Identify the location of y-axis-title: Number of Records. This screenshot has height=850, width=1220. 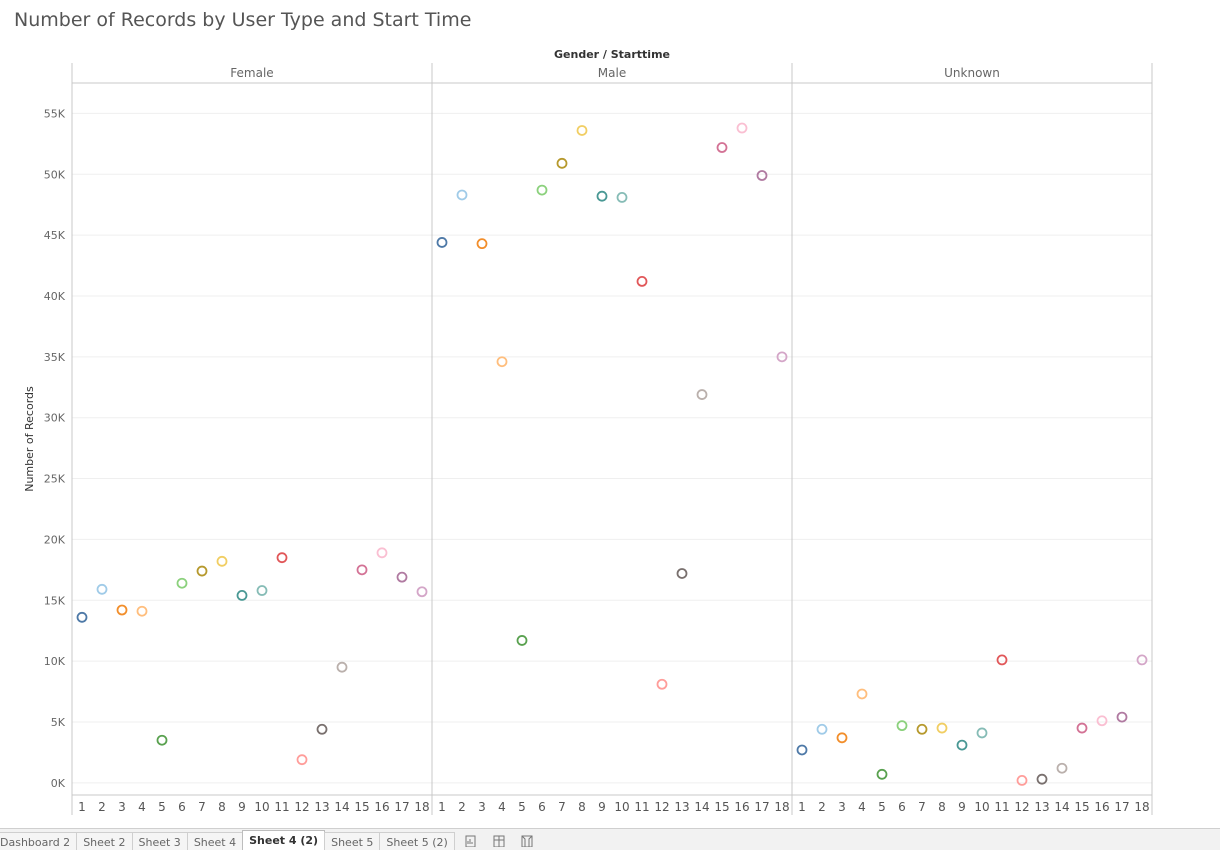
(29, 439).